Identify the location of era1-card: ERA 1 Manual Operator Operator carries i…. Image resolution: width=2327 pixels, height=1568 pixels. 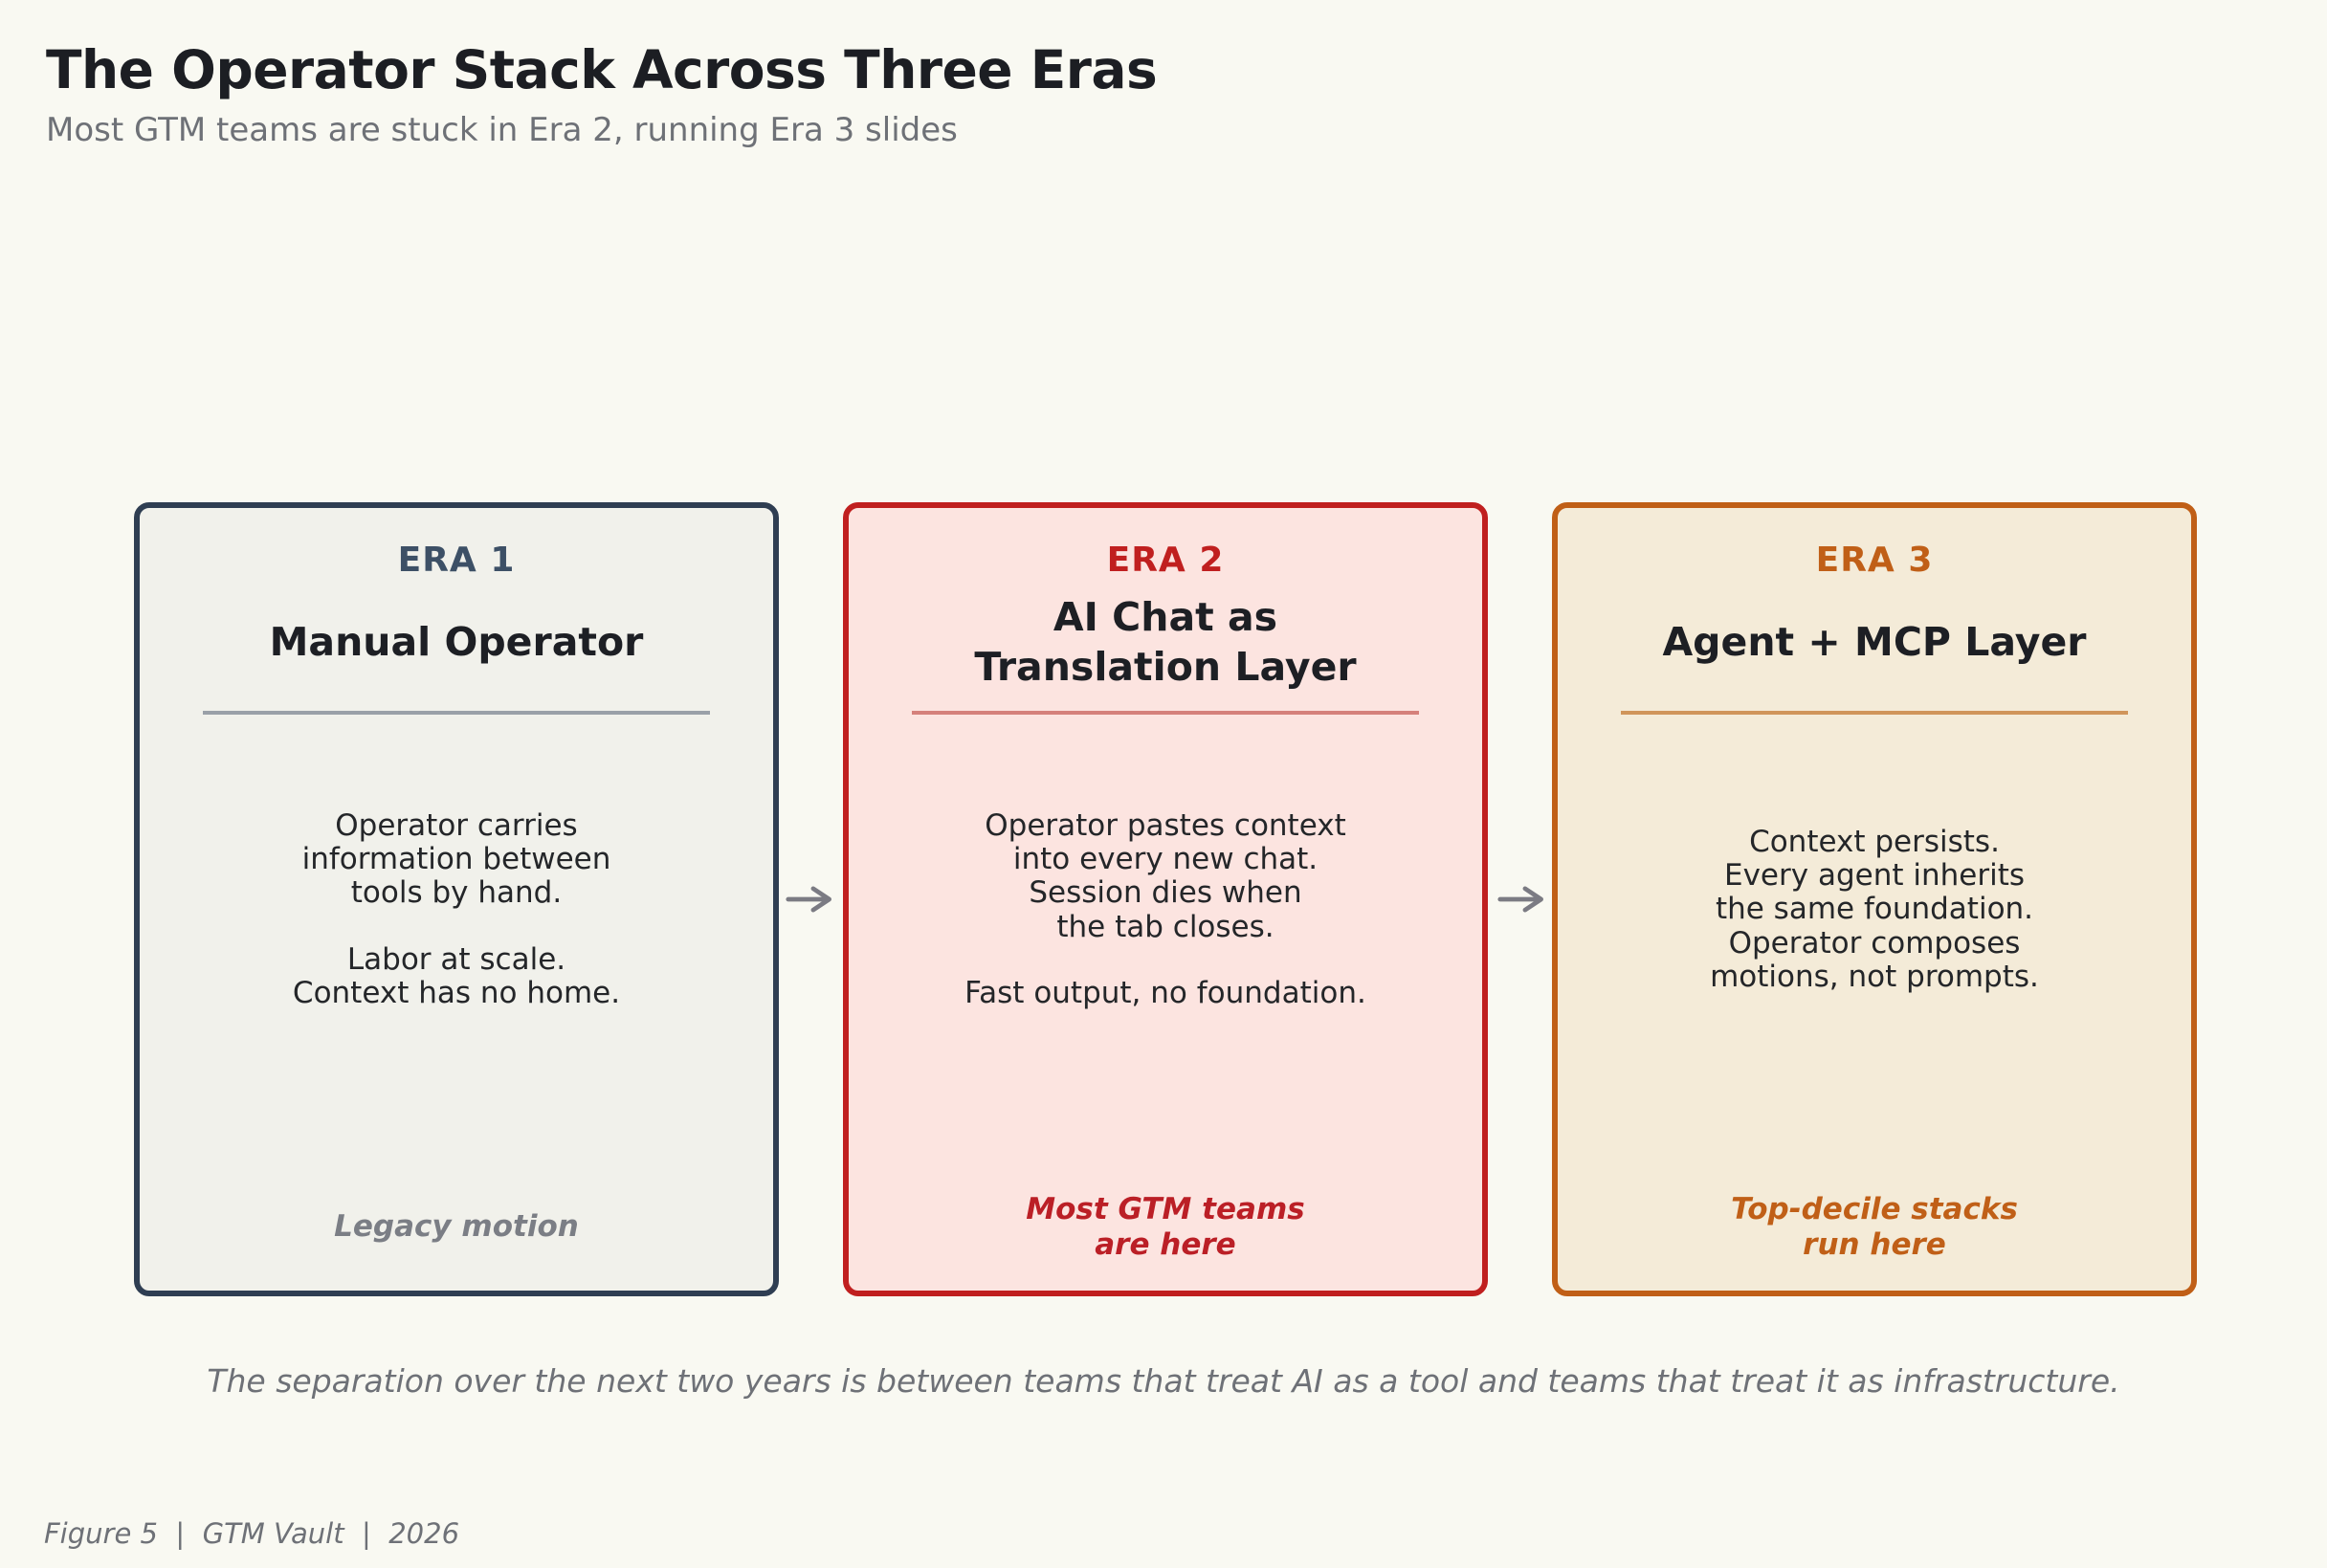
(456, 899).